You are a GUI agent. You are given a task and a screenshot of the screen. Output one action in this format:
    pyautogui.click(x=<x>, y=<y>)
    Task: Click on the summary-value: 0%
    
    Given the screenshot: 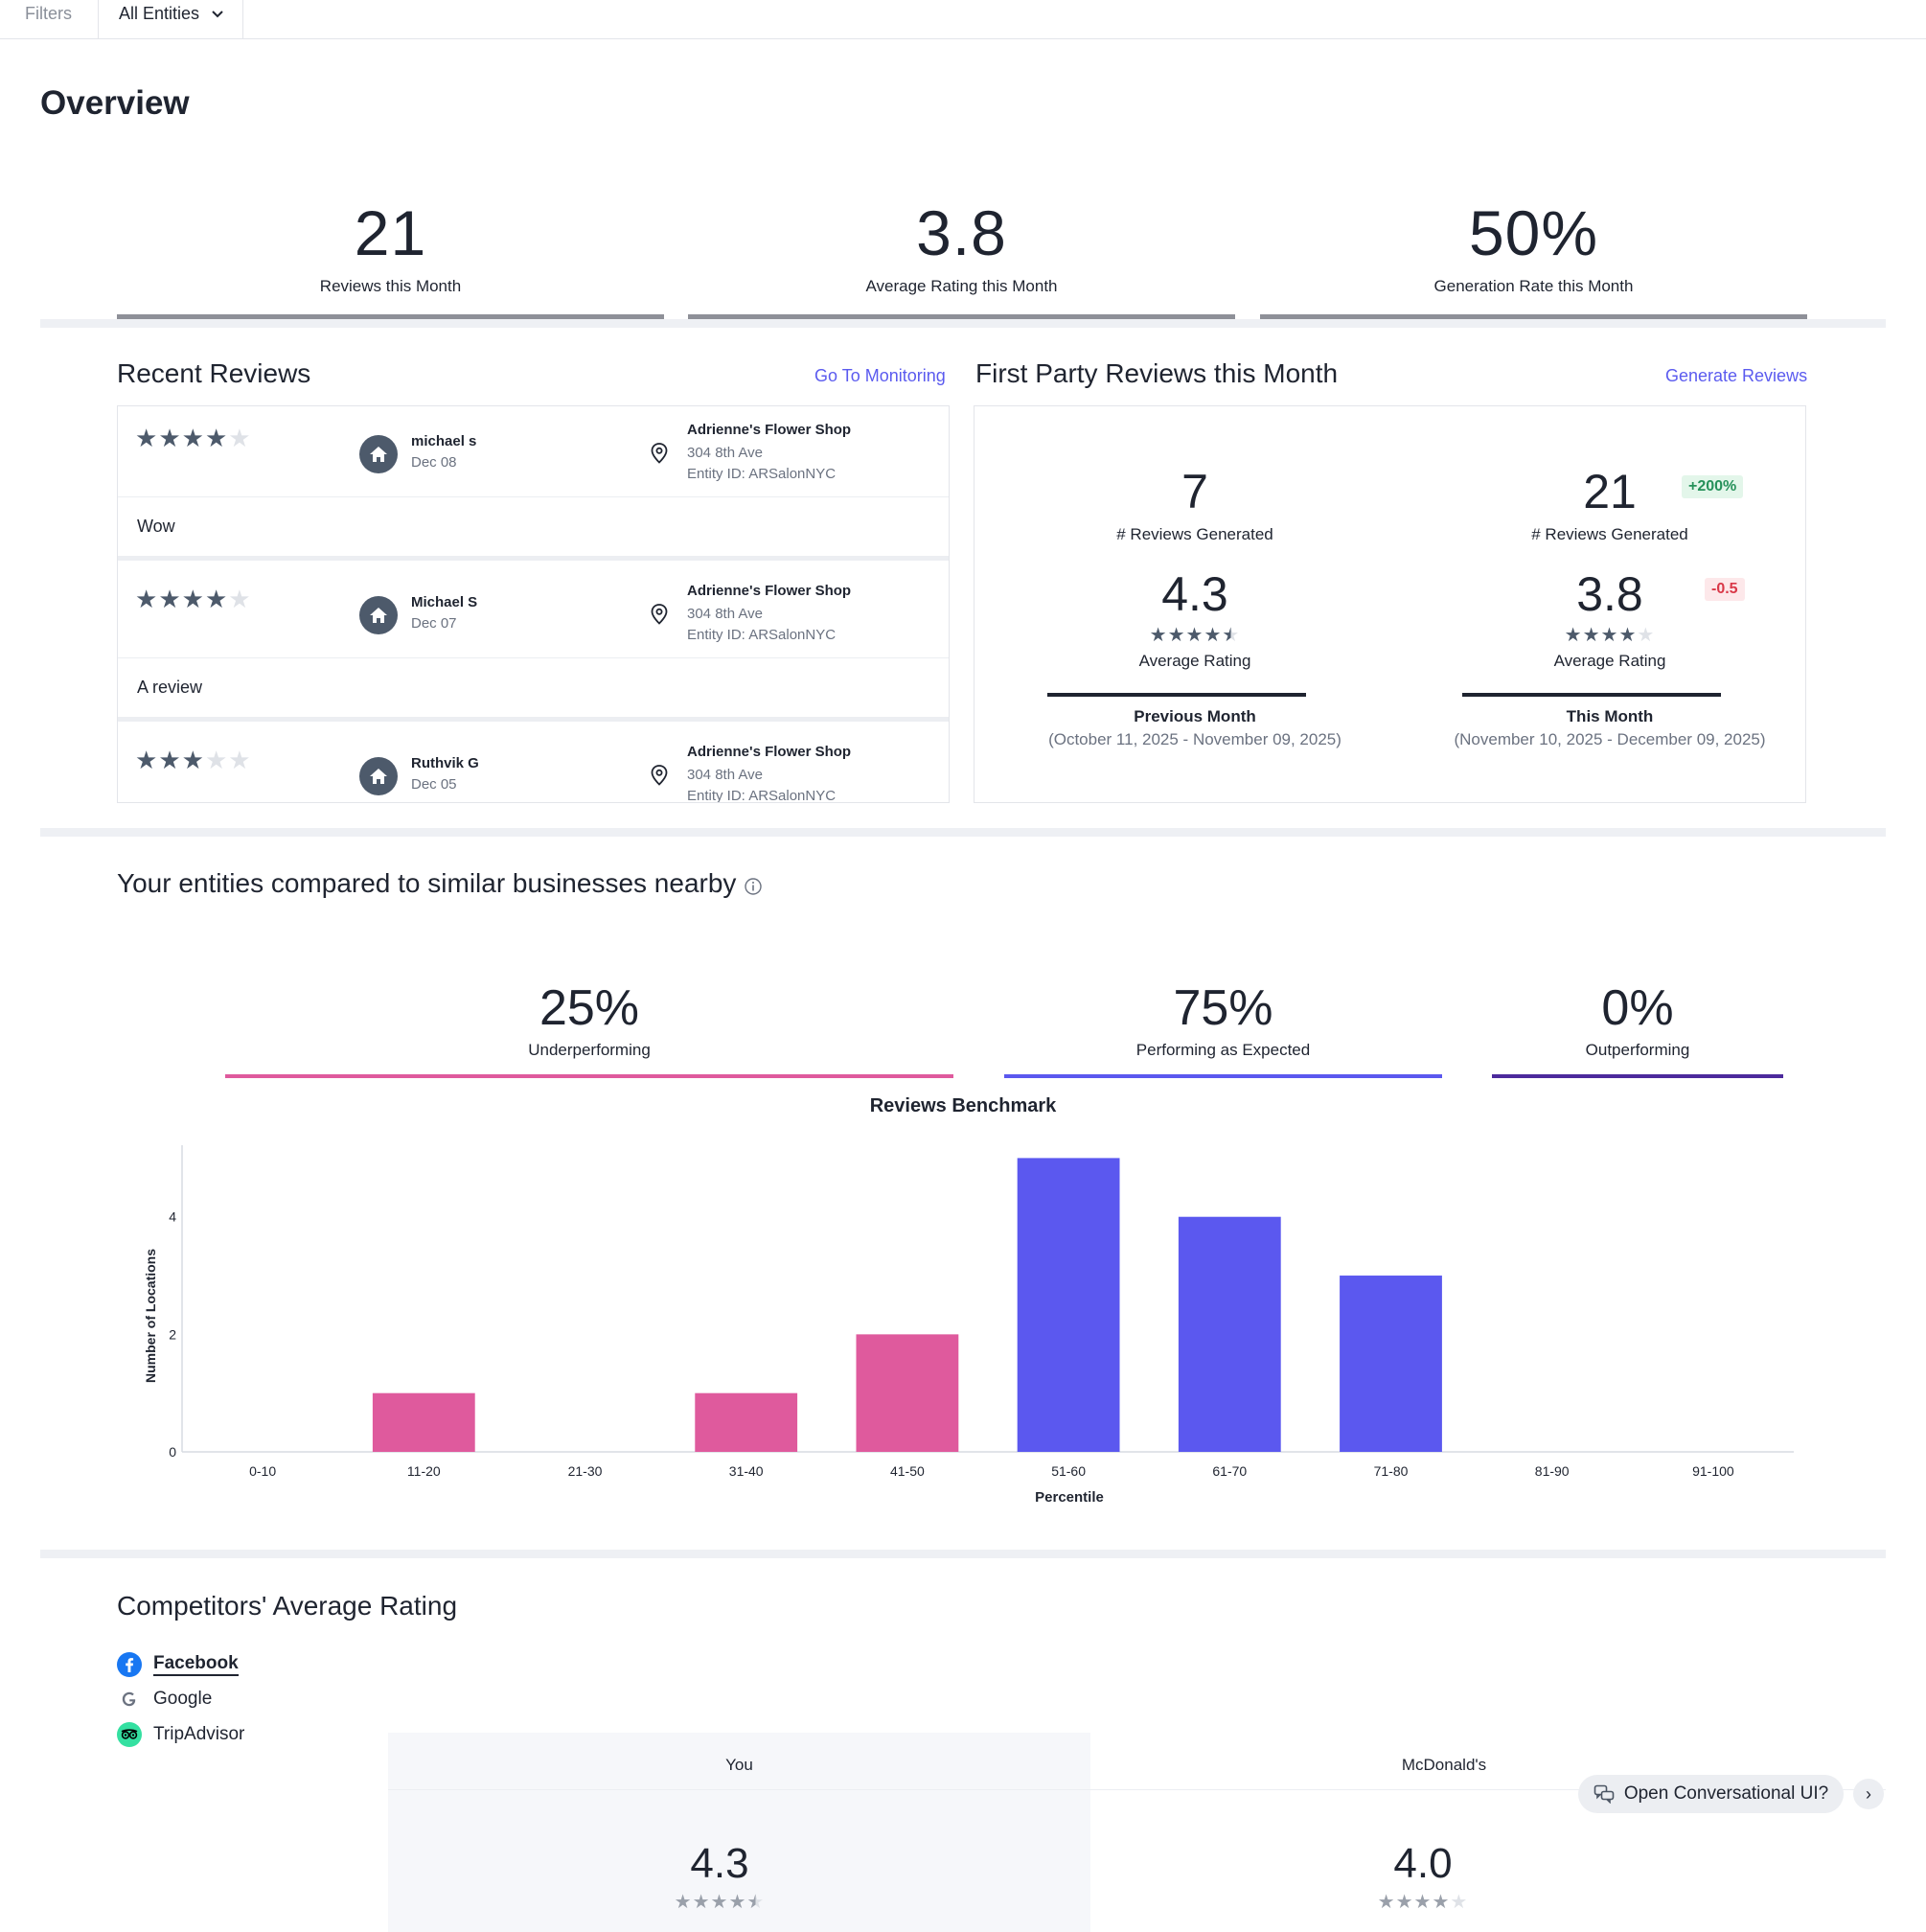 What is the action you would take?
    pyautogui.click(x=1637, y=1008)
    